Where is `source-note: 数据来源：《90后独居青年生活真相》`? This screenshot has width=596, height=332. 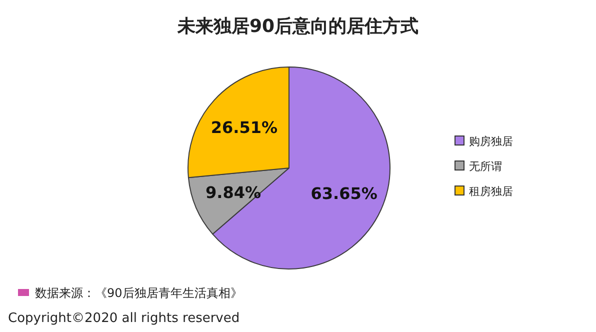
source-note: 数据来源：《90后独居青年生活真相》 is located at coordinates (138, 293).